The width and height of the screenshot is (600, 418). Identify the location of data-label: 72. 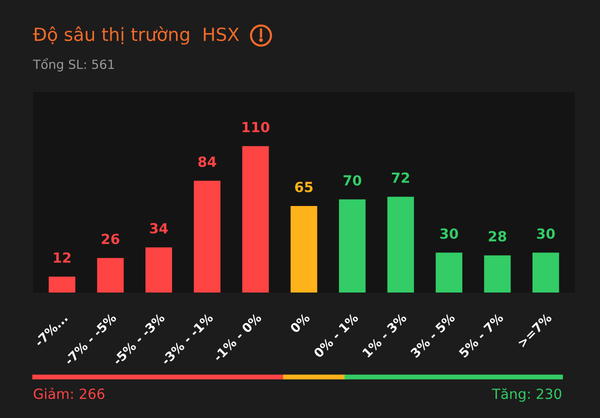
(401, 177).